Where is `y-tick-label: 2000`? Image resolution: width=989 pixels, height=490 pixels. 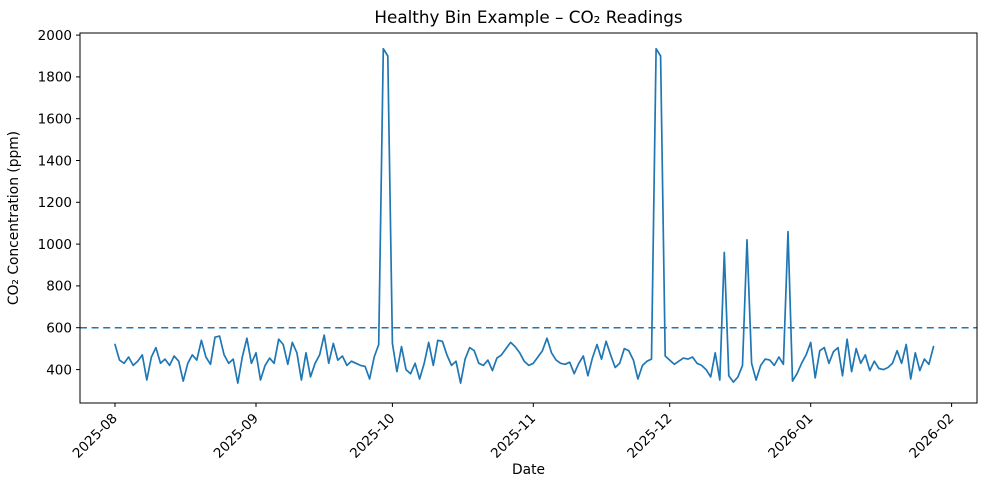
y-tick-label: 2000 is located at coordinates (55, 36).